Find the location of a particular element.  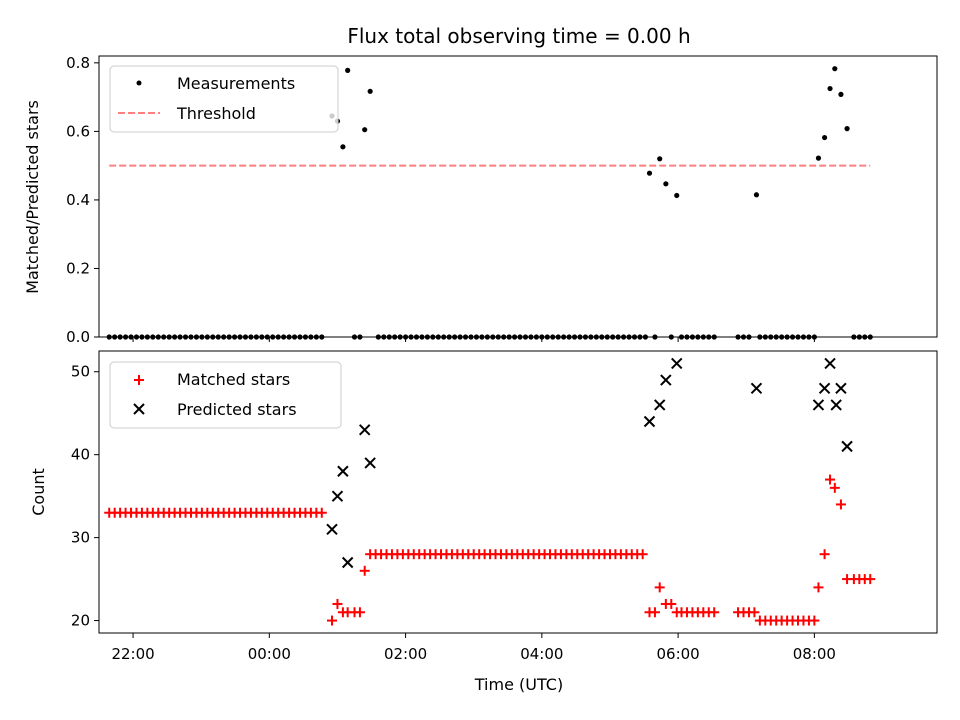

bottom-x-tick-label: 08:00 is located at coordinates (814, 654).